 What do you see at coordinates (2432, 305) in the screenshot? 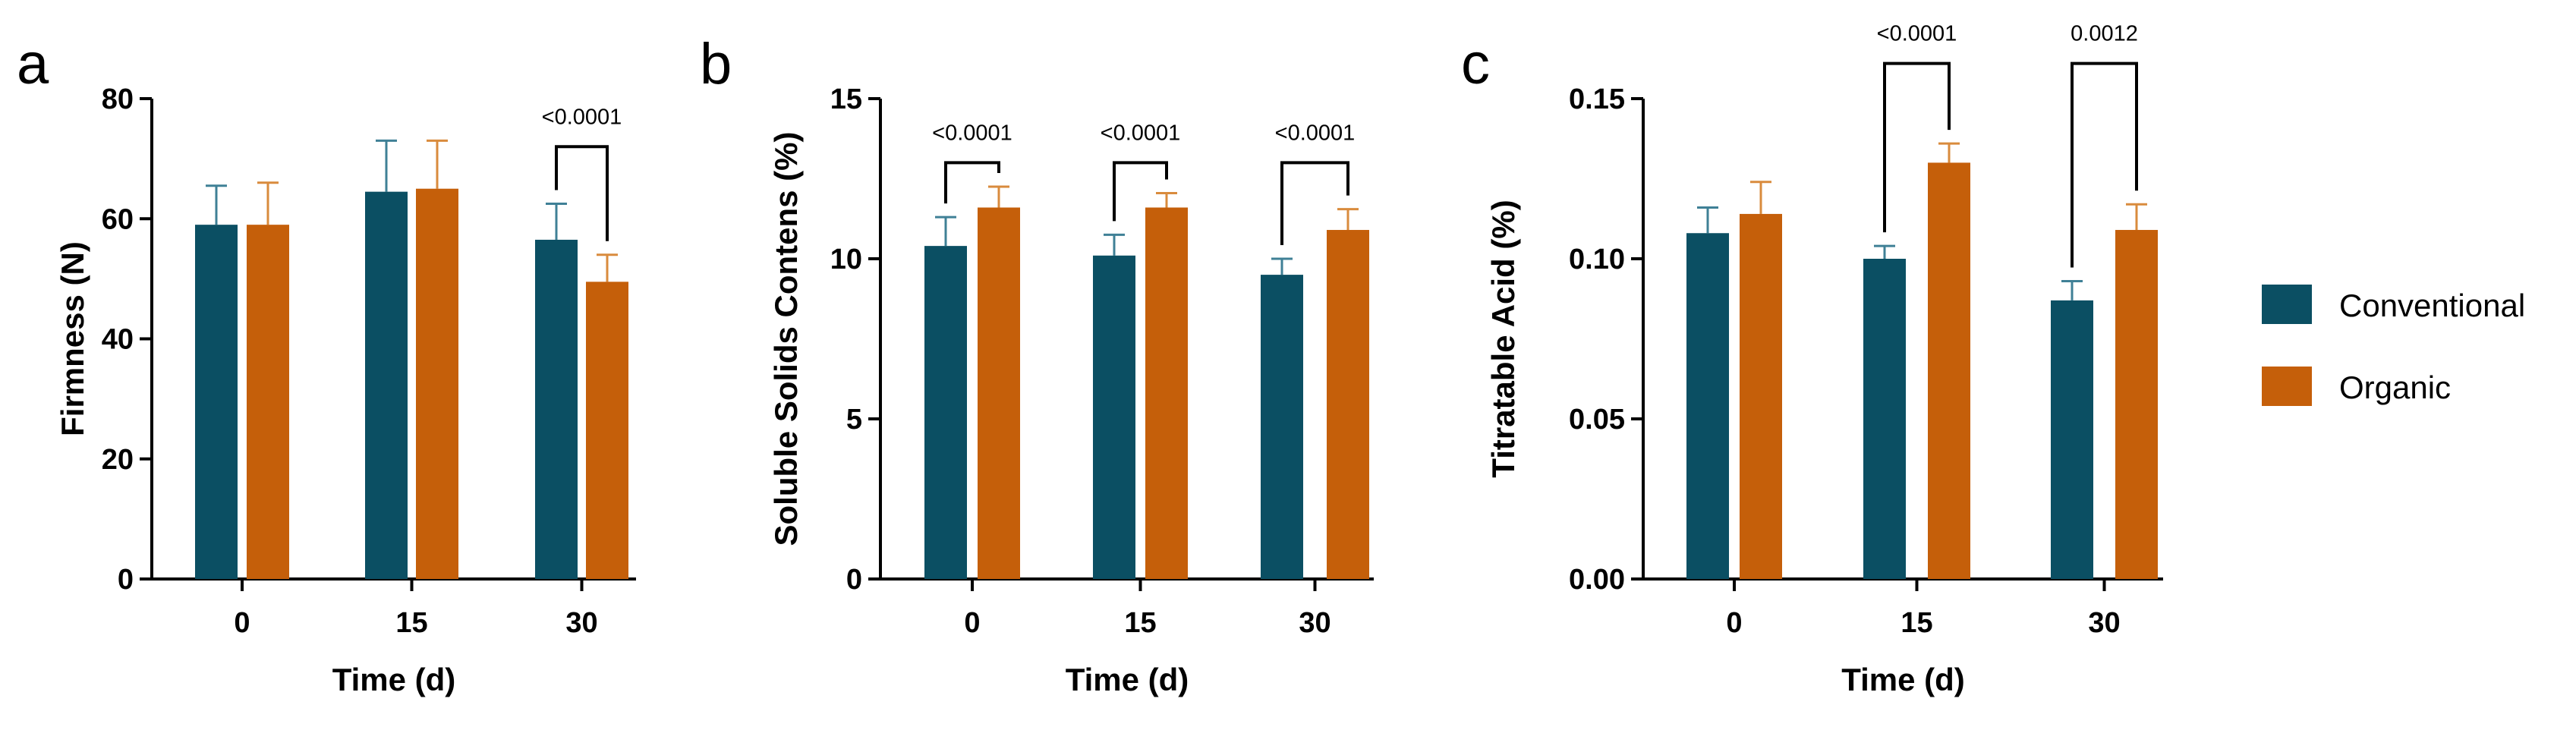
I see `legend-label: Conventional` at bounding box center [2432, 305].